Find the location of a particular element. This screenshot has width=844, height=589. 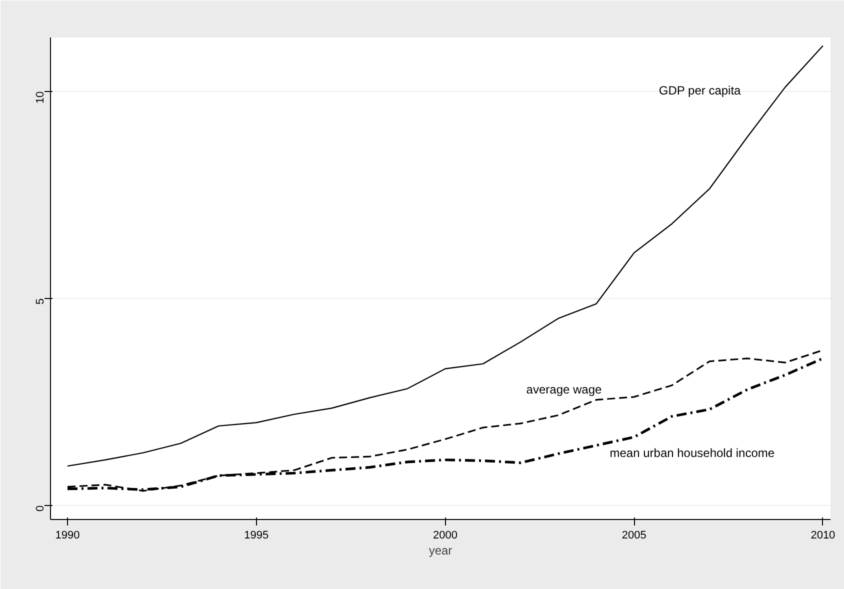

x-tick-label: 2000 is located at coordinates (445, 536).